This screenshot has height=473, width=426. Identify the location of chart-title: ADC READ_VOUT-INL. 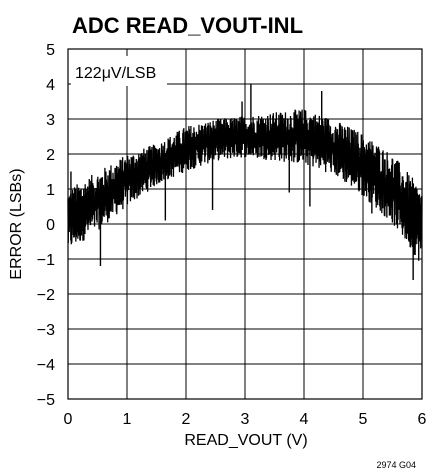
(187, 25).